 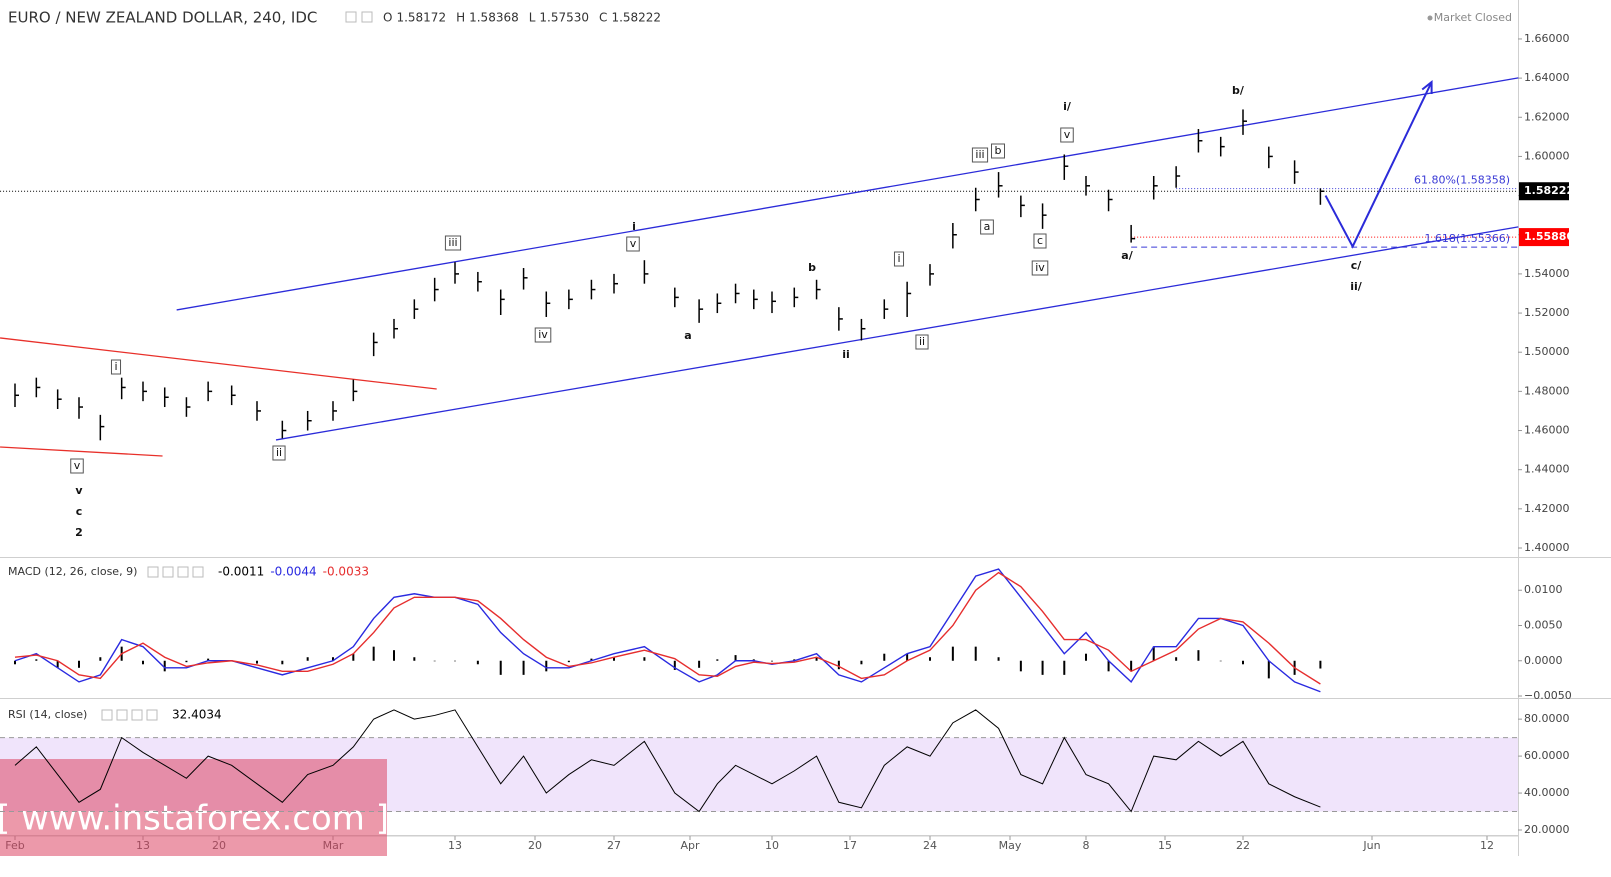 I want to click on y-tick-label: 1.64000, so click(x=1547, y=77).